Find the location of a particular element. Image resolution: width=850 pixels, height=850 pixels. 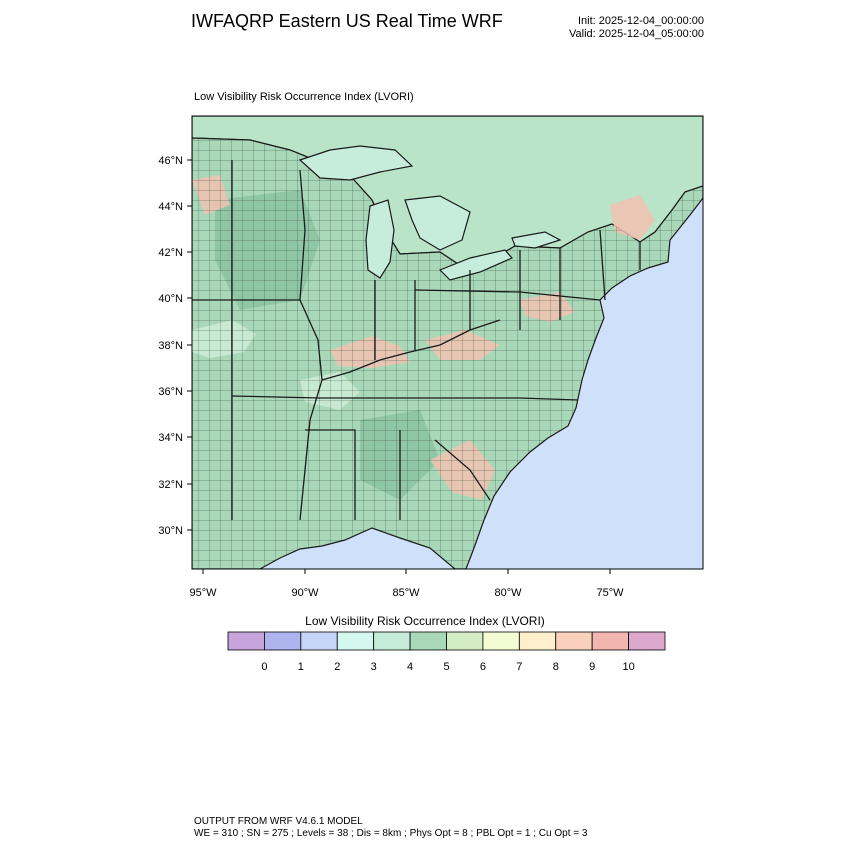

colorbar-label-8: 8 is located at coordinates (556, 667).